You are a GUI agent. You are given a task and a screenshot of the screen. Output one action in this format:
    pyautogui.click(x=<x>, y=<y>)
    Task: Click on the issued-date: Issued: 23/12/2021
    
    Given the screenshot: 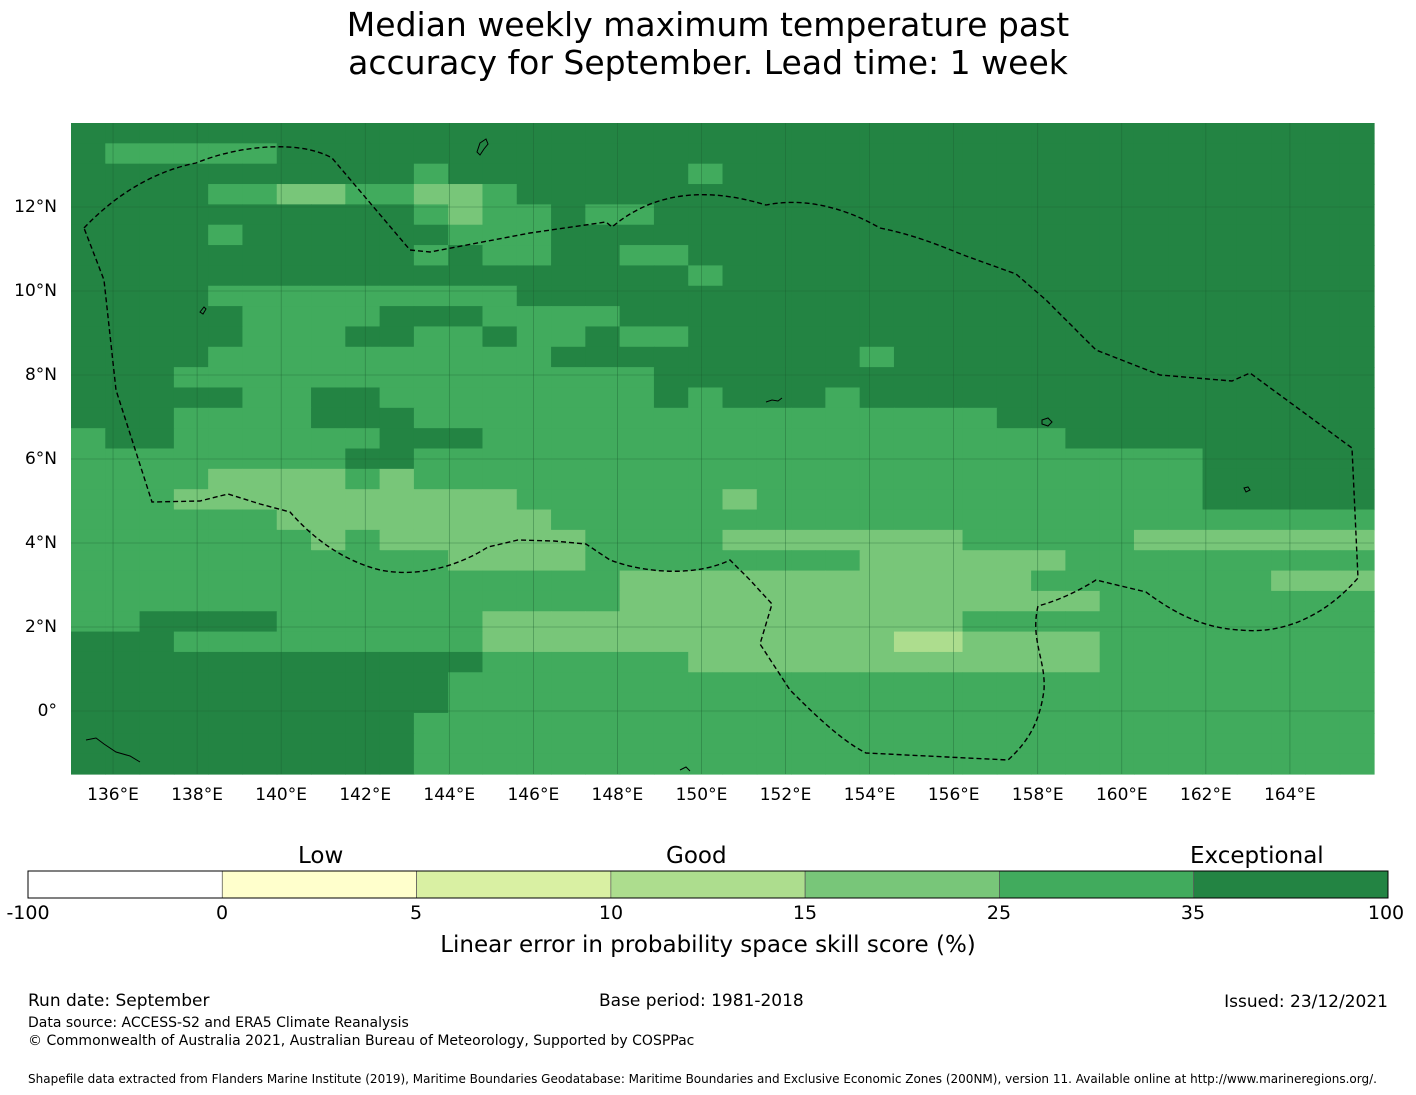 What is the action you would take?
    pyautogui.click(x=1306, y=1002)
    